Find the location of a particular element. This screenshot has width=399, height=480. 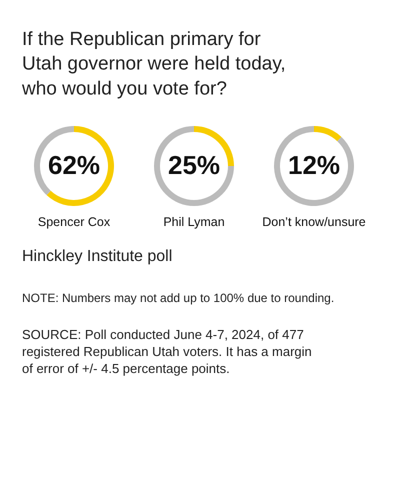

text: Spencer Cox is located at coordinates (74, 222).